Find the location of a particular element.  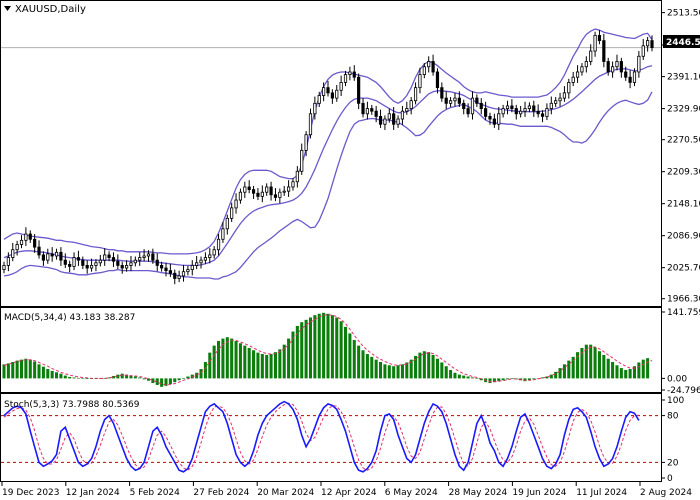

stoch-title: Stoch(5,3,3) 73.7988 80.5369 is located at coordinates (72, 405).